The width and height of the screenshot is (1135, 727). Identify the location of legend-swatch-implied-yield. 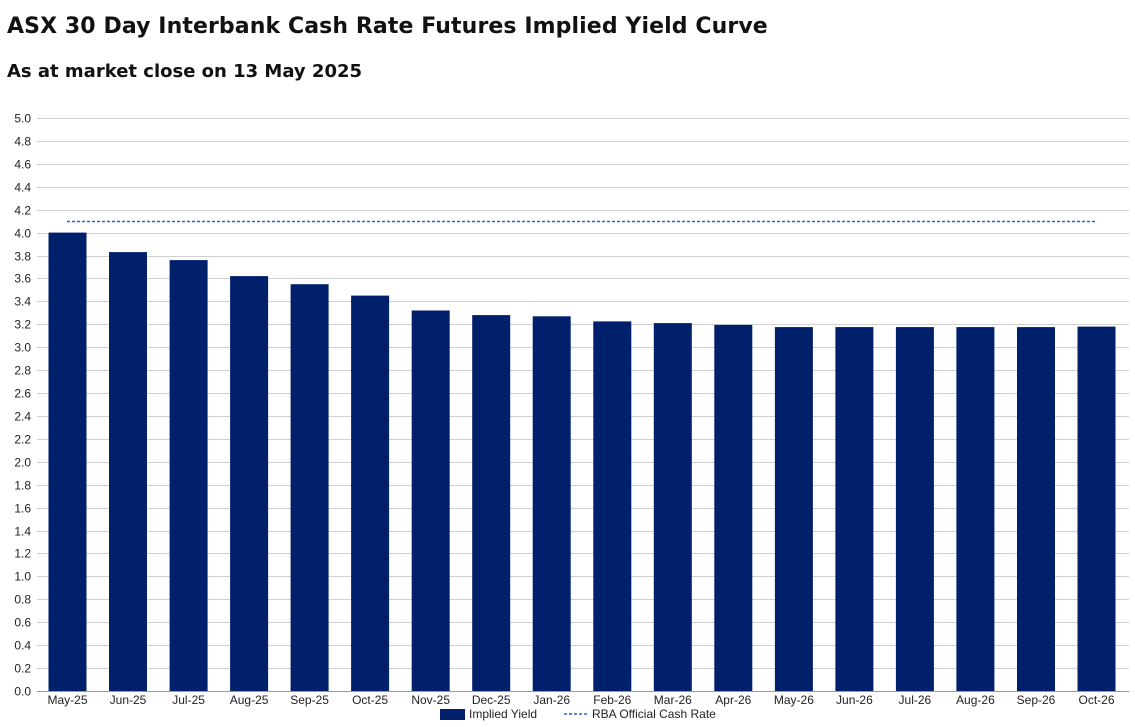
(452, 714).